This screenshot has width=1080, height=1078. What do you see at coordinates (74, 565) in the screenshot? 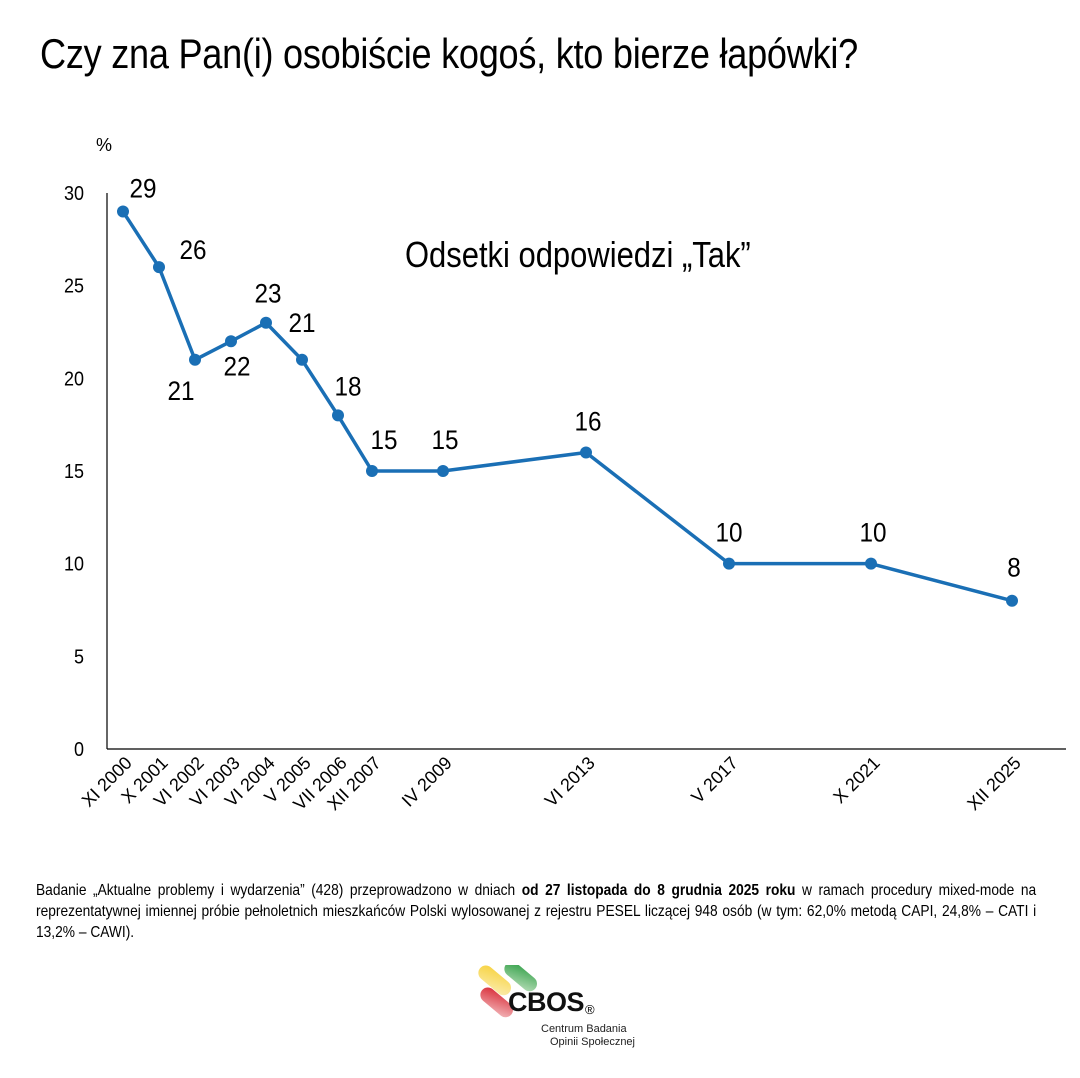
I see `y-tick-label: 10` at bounding box center [74, 565].